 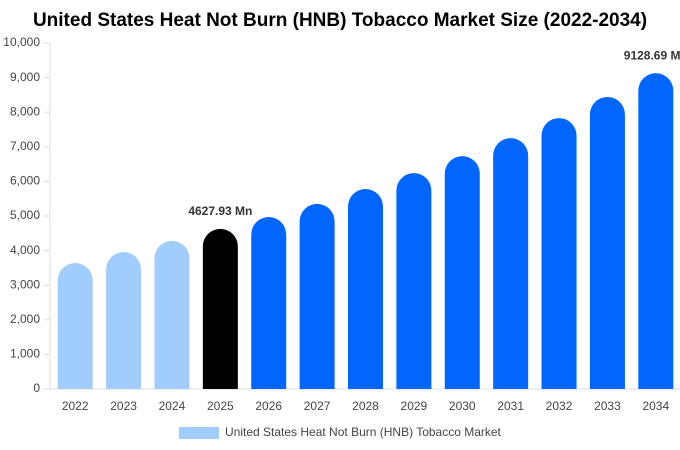 I want to click on y-tick-label: 6,000, so click(x=25, y=181).